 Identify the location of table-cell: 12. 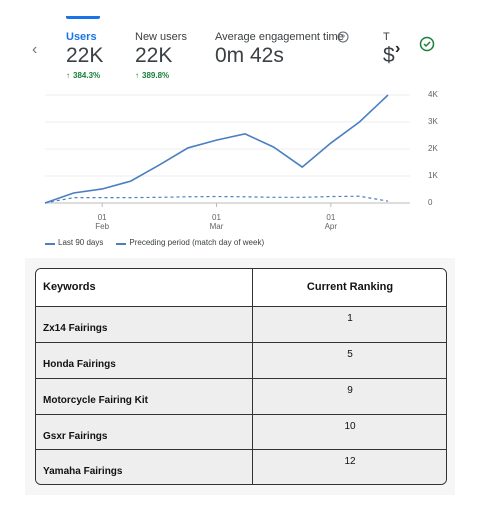
(350, 461).